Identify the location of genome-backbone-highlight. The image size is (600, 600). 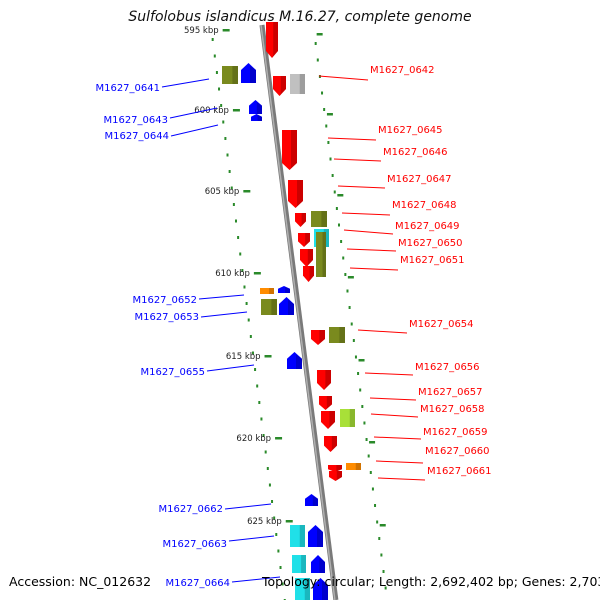
(298, 312).